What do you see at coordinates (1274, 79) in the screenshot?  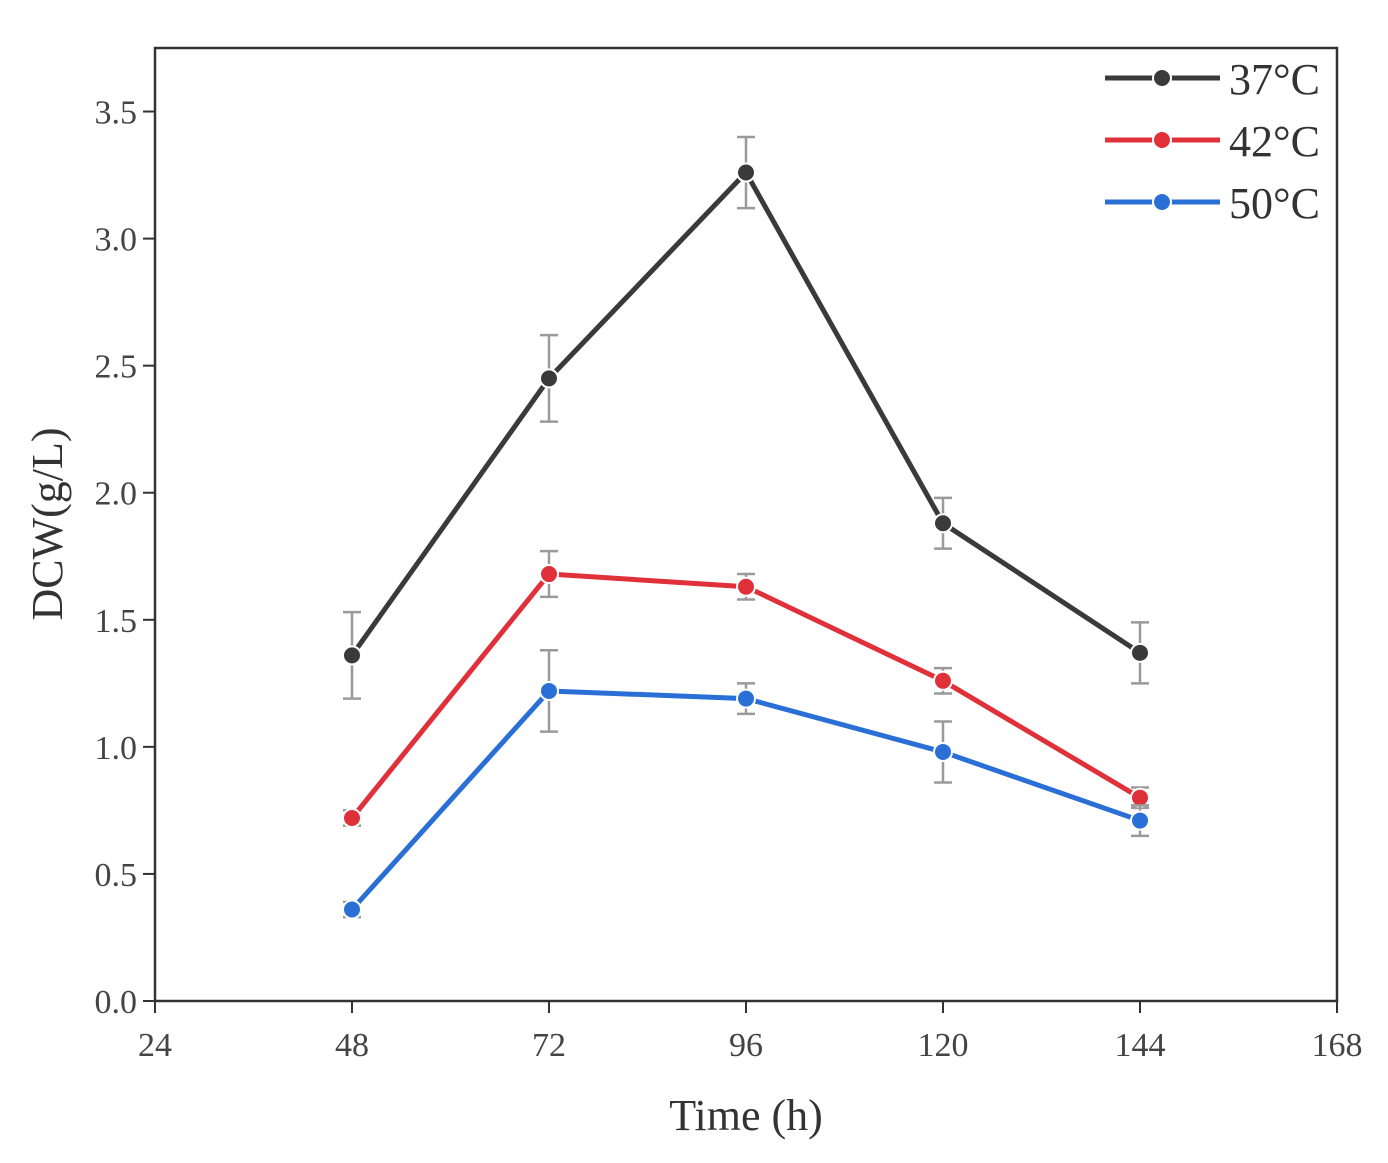 I see `legend-label: 37°C` at bounding box center [1274, 79].